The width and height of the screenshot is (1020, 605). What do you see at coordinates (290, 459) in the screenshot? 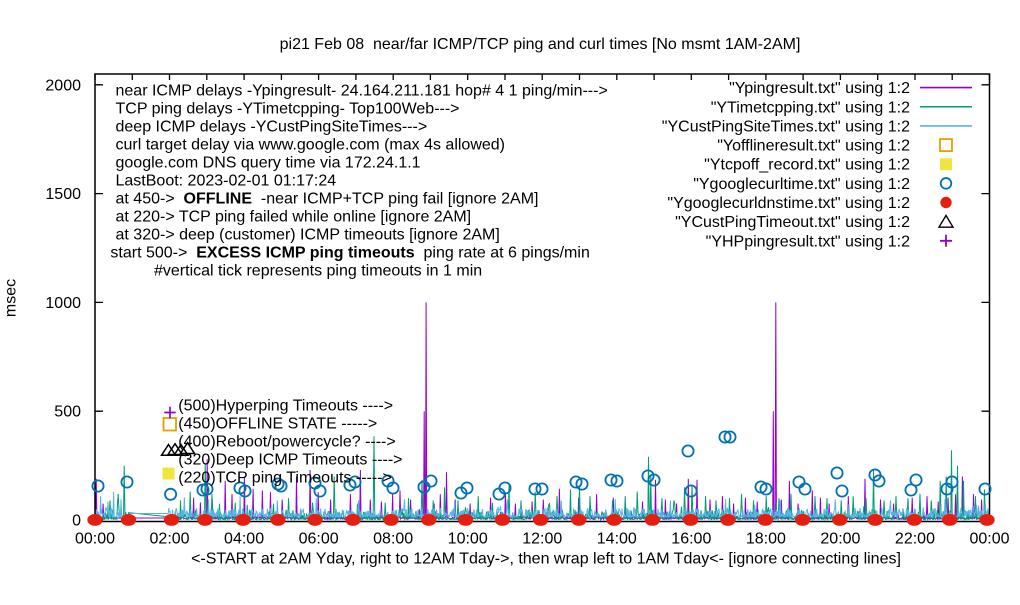
I see `svg-text: (320)Deep ICMP Timeouts ---->` at bounding box center [290, 459].